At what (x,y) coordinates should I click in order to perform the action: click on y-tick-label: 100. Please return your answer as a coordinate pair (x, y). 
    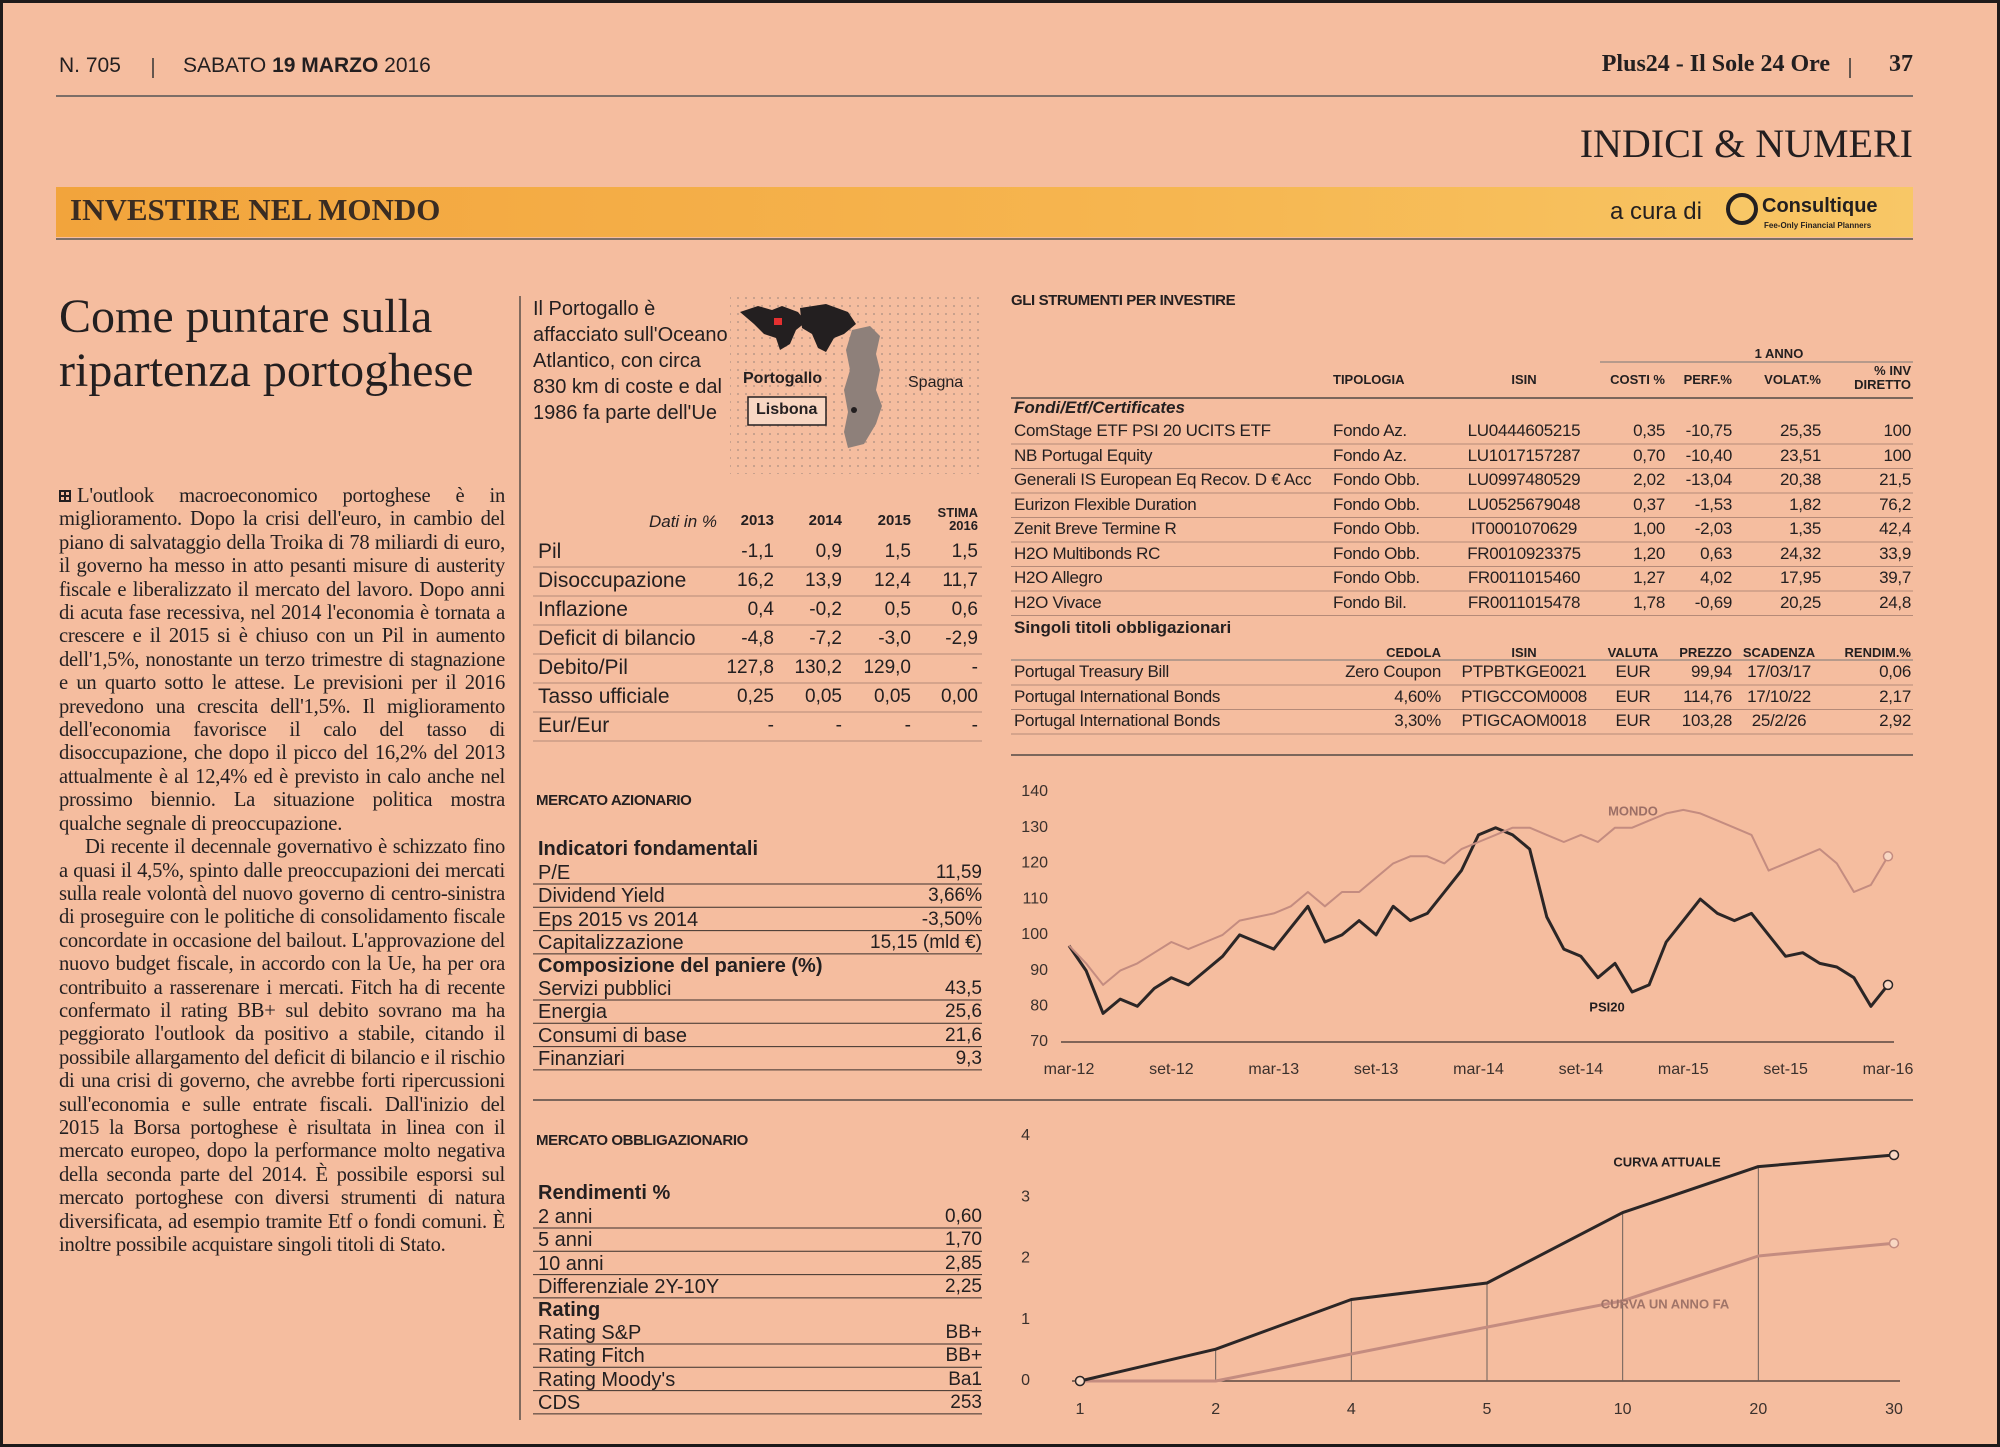
    Looking at the image, I should click on (1034, 934).